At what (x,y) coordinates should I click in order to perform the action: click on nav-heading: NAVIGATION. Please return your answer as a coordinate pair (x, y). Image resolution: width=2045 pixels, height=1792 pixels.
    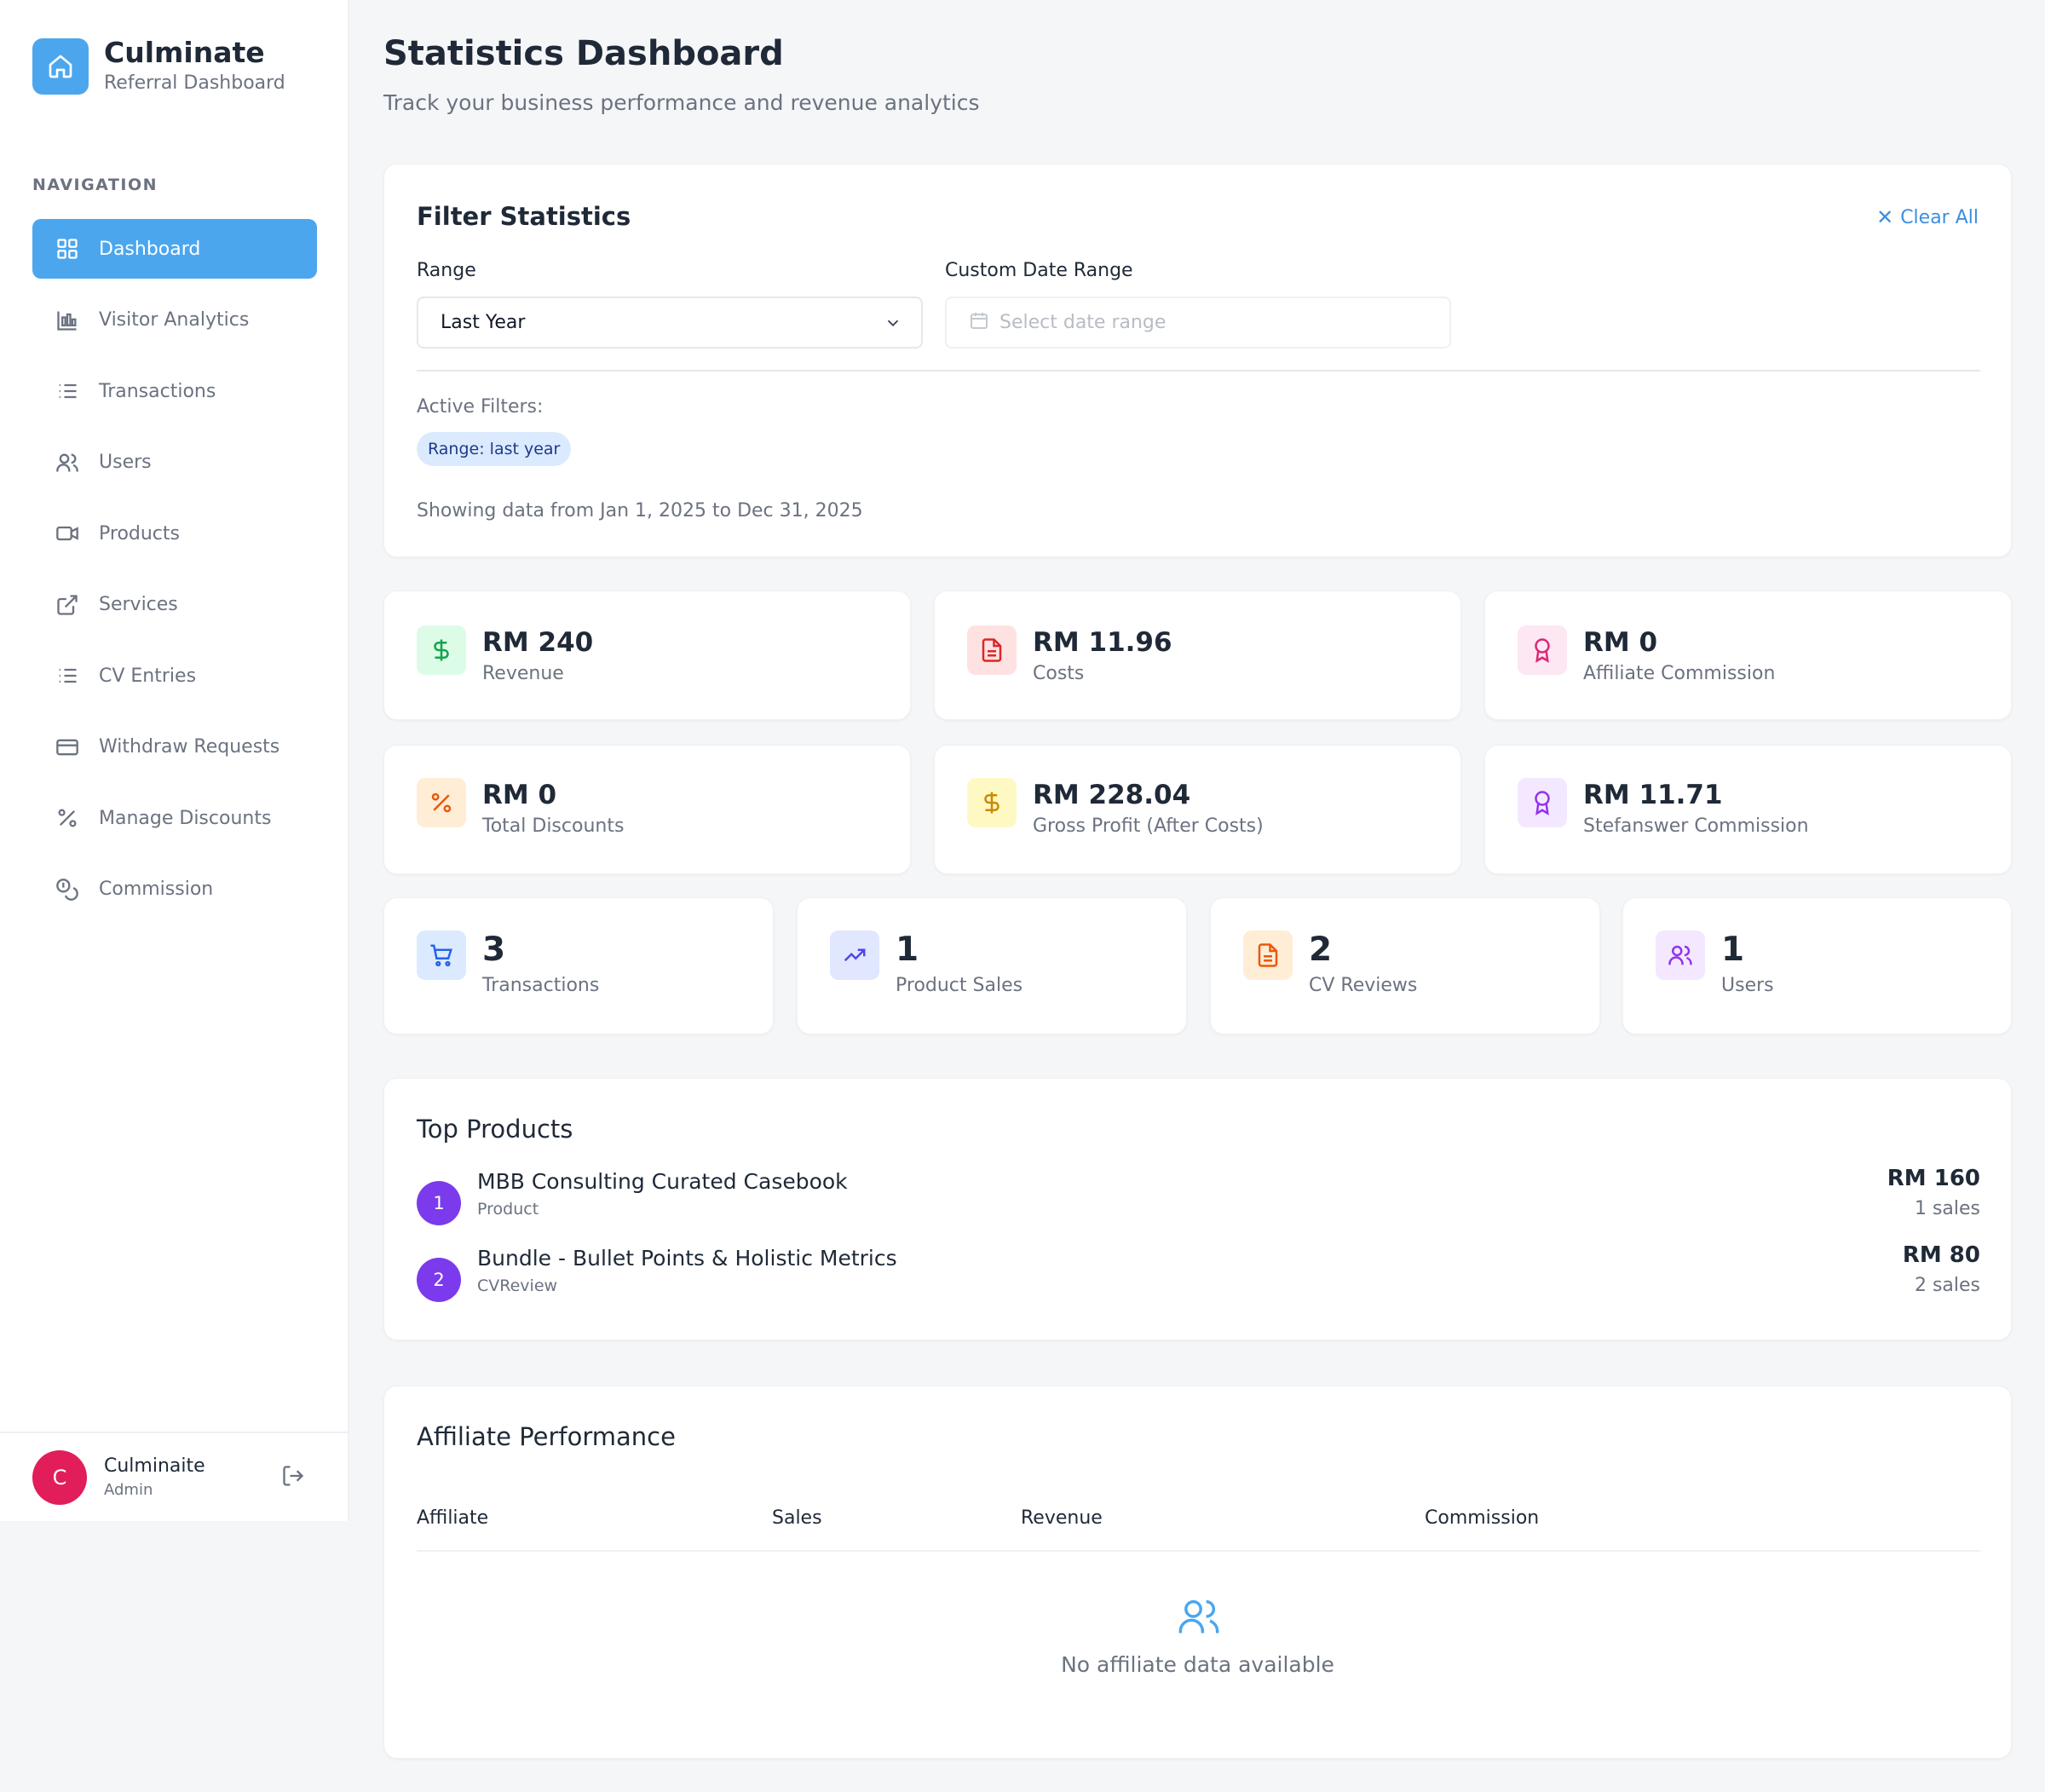
    Looking at the image, I should click on (95, 185).